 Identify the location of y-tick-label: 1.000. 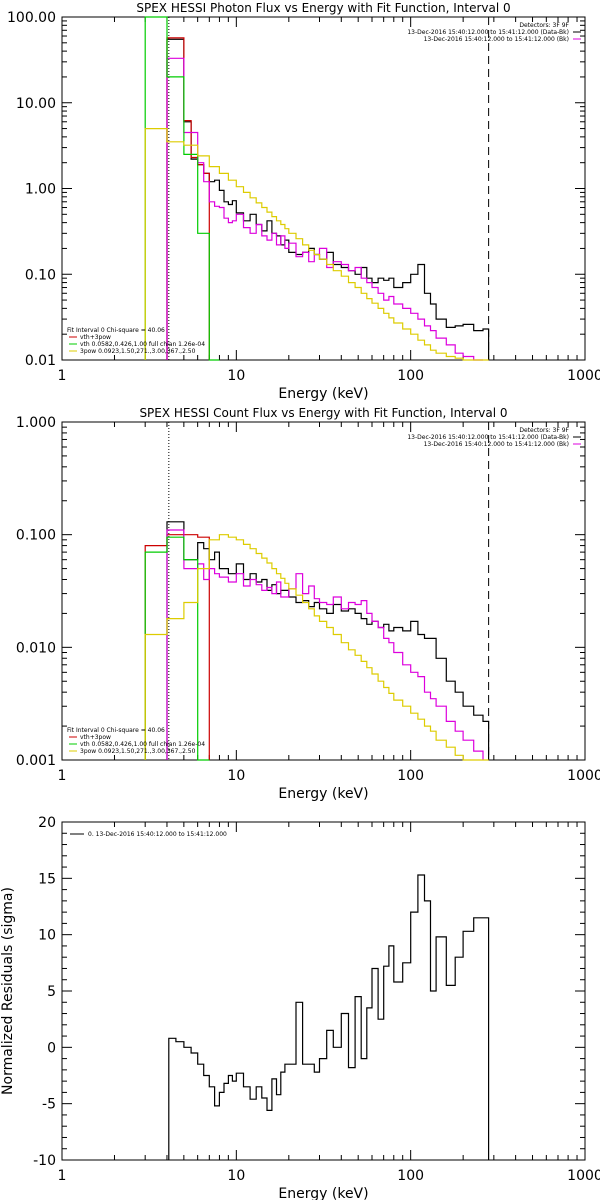
(36, 423).